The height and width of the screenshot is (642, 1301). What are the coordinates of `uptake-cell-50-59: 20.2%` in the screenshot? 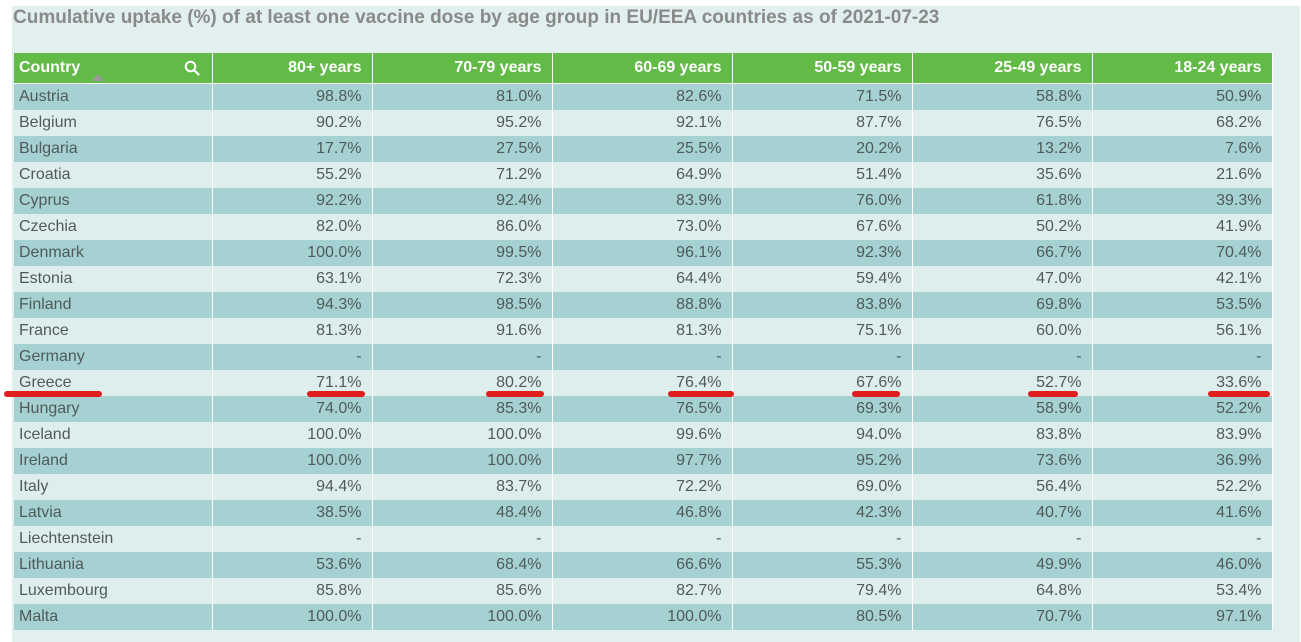 It's located at (822, 149).